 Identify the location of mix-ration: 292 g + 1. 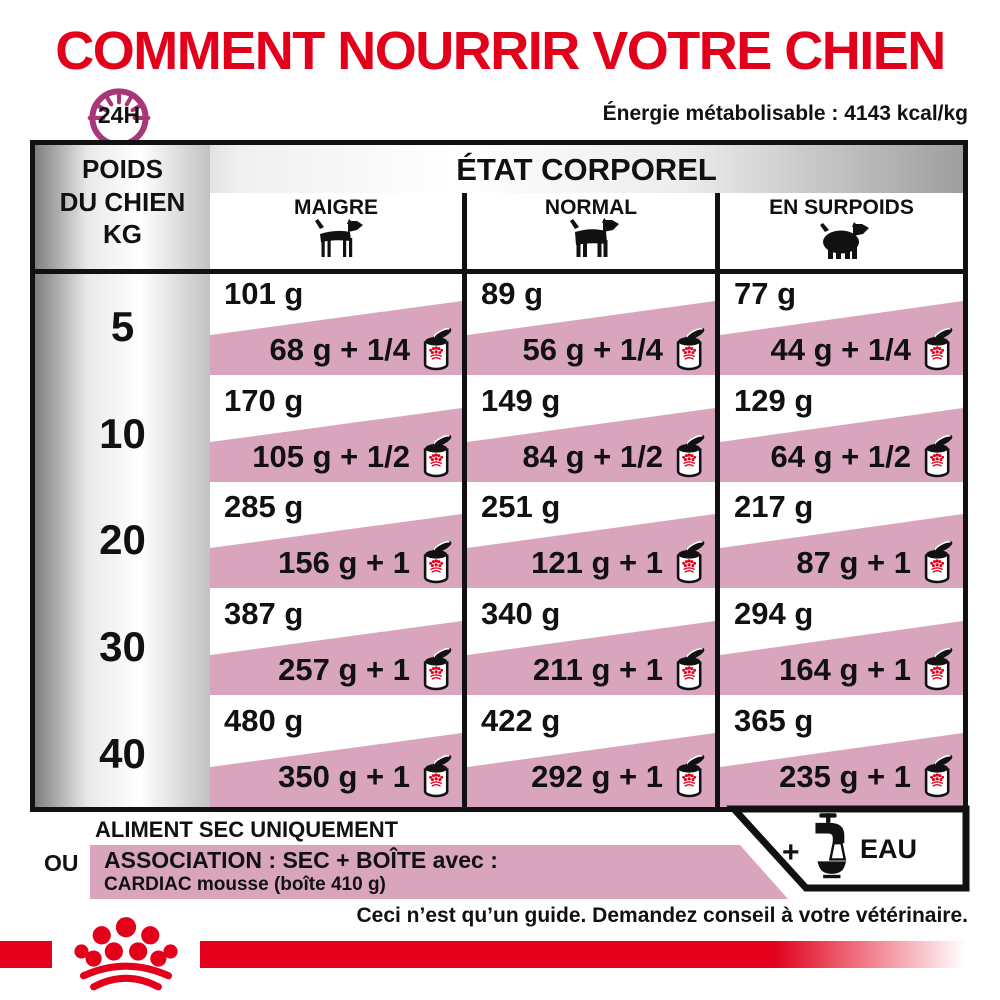
(619, 776).